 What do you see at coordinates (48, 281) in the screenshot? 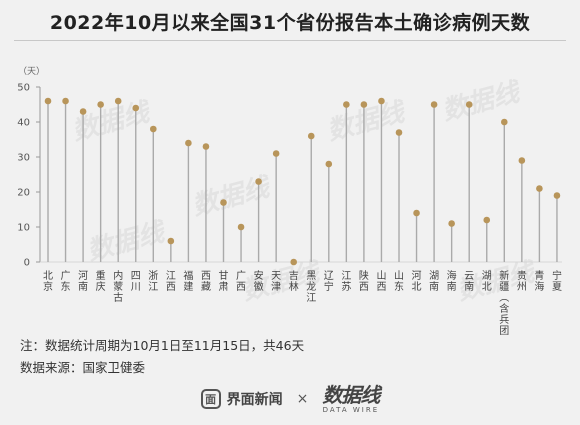
I see `x-tick-label-0: 北京` at bounding box center [48, 281].